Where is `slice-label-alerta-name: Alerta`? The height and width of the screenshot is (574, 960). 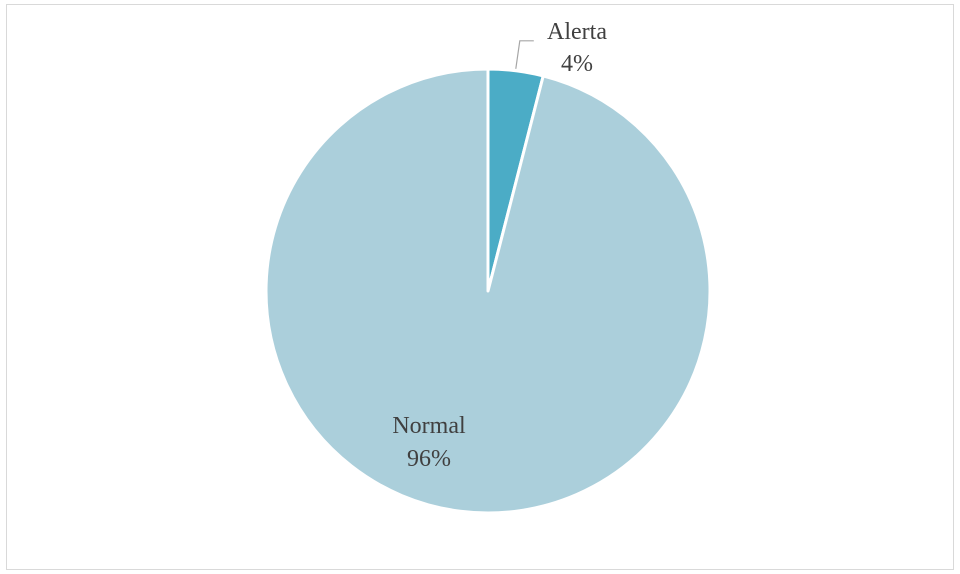 slice-label-alerta-name: Alerta is located at coordinates (577, 32).